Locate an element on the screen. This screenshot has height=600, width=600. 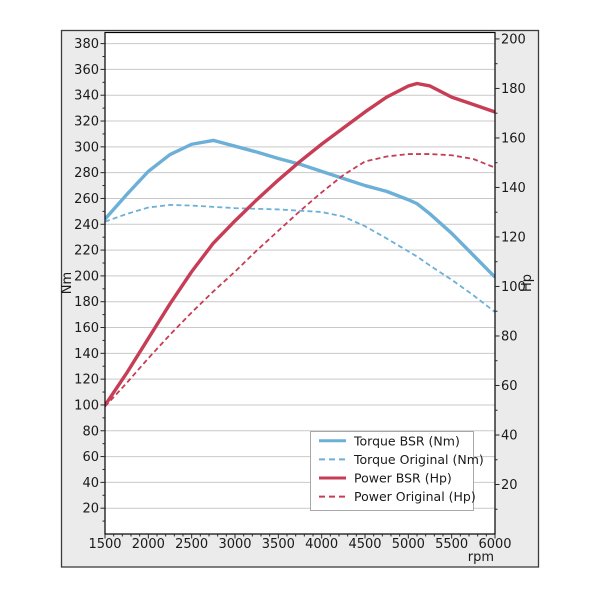
left-tick-label: 120 is located at coordinates (86, 380).